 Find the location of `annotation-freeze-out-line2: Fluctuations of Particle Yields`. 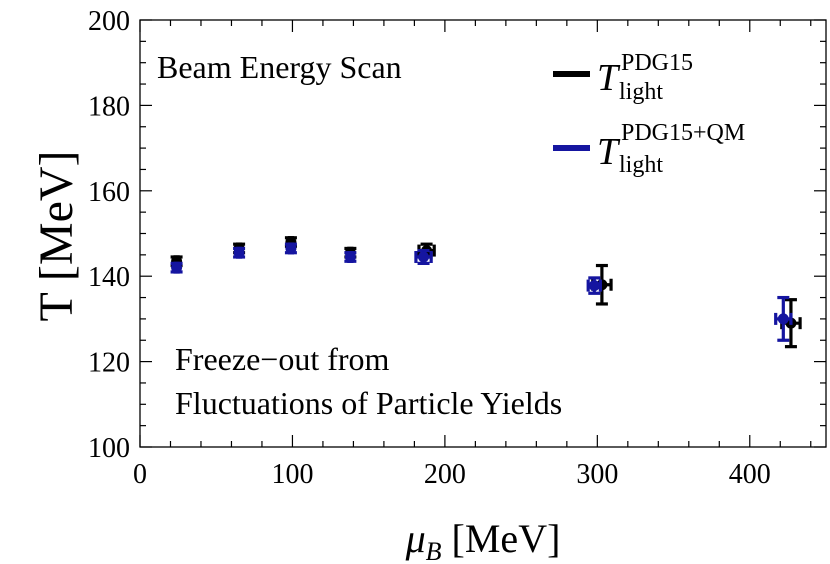

annotation-freeze-out-line2: Fluctuations of Particle Yields is located at coordinates (368, 403).